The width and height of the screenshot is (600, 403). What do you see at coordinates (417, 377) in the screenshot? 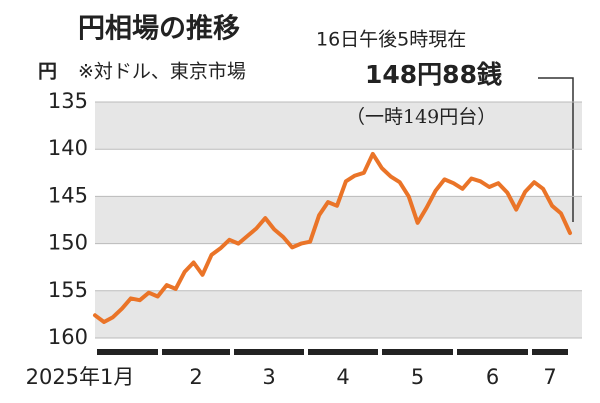
I see `x-tick-label: 5` at bounding box center [417, 377].